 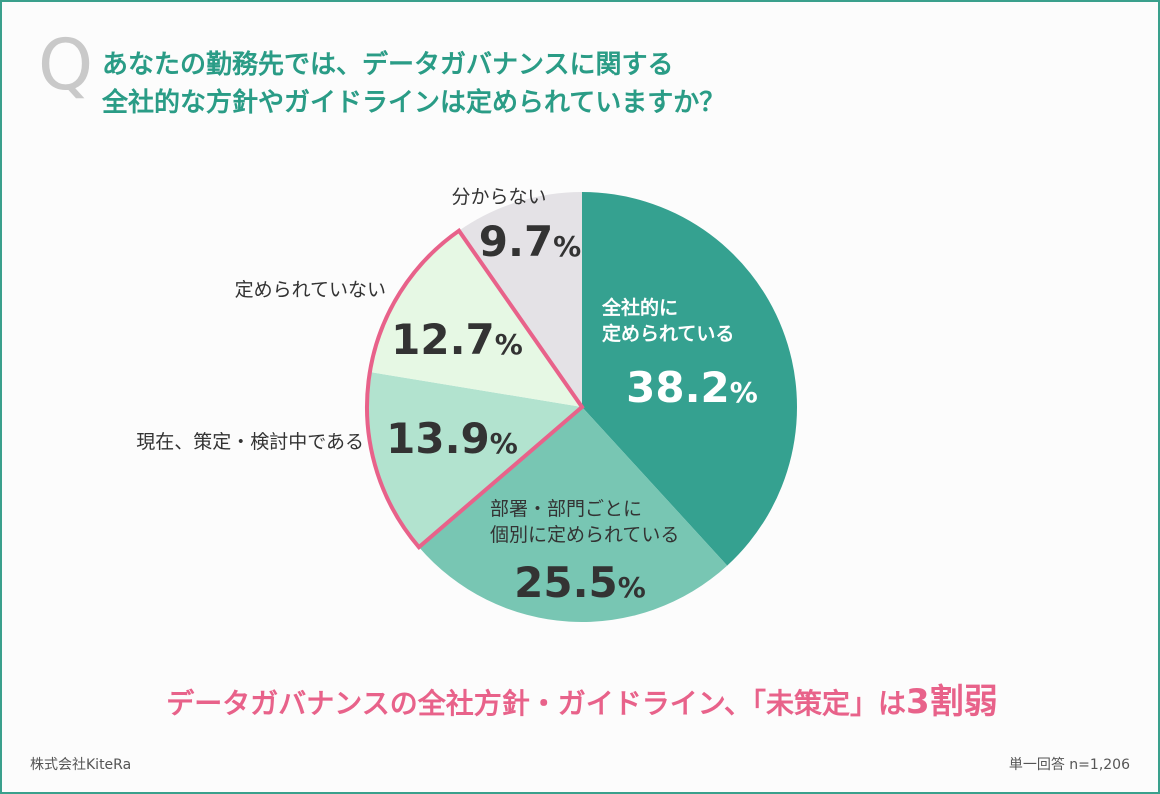 I want to click on slice-label-2: 部署・部門ごとに個別に定められている, so click(x=584, y=522).